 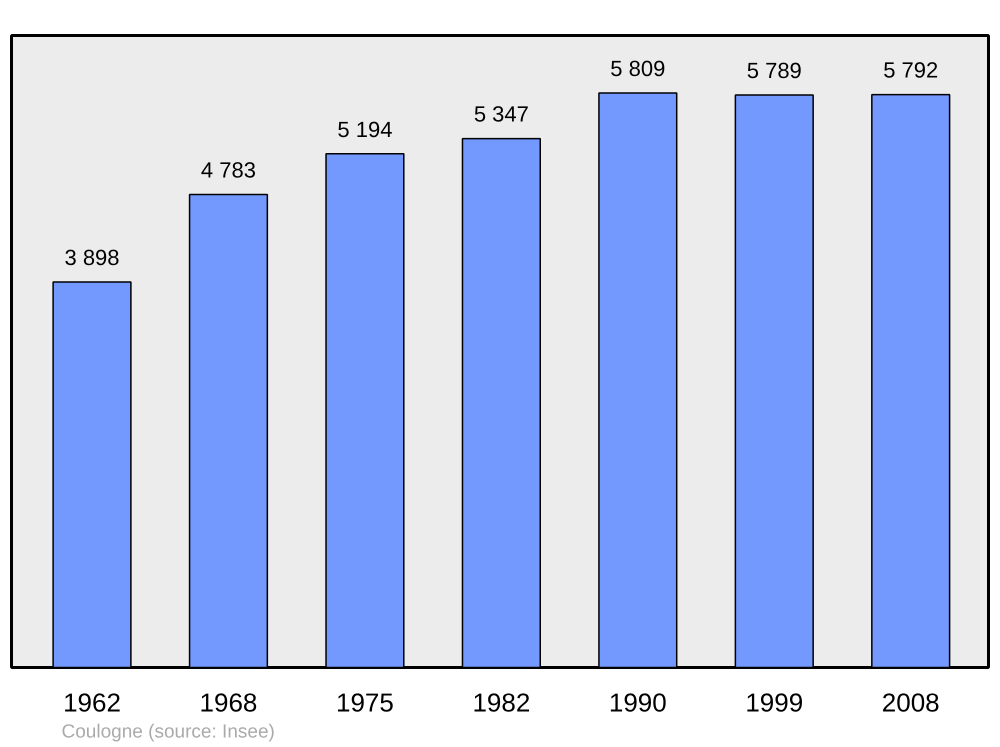 I want to click on x-tick-label: 1968, so click(x=229, y=703).